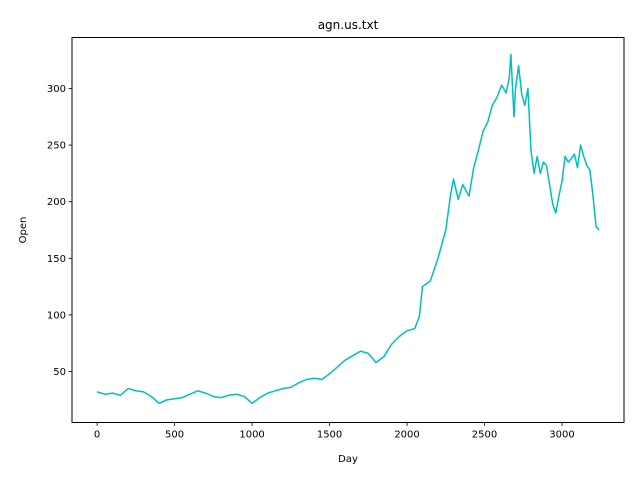 The height and width of the screenshot is (480, 640). I want to click on y-tick-label: 150, so click(56, 259).